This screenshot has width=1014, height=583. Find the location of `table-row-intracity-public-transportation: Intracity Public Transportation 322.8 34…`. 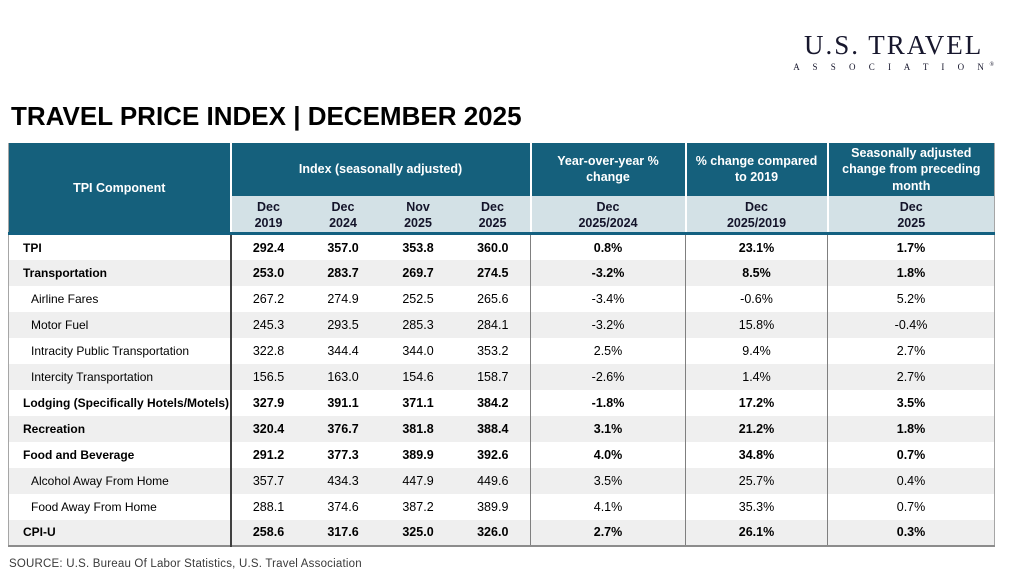

table-row-intracity-public-transportation: Intracity Public Transportation 322.8 34… is located at coordinates (501, 350).